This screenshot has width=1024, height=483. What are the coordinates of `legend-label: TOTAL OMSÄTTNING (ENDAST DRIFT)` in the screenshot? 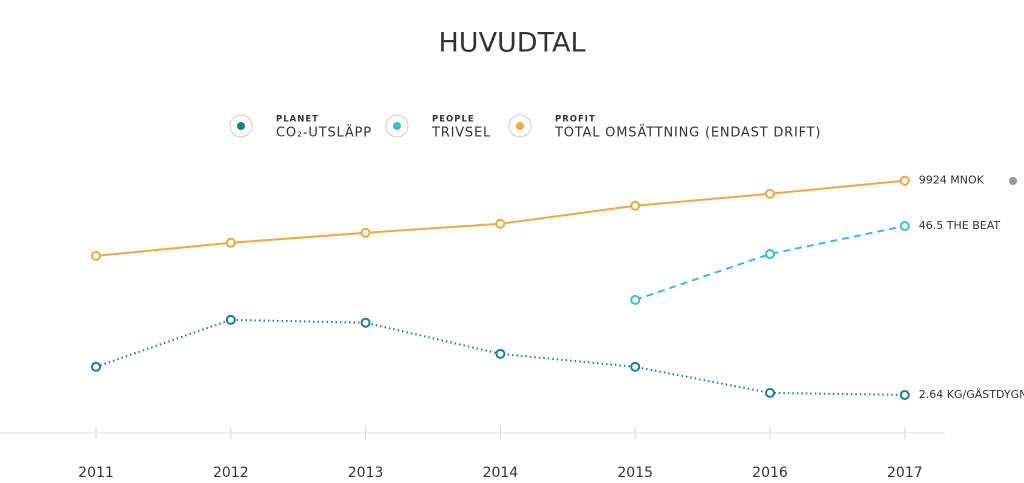 It's located at (687, 133).